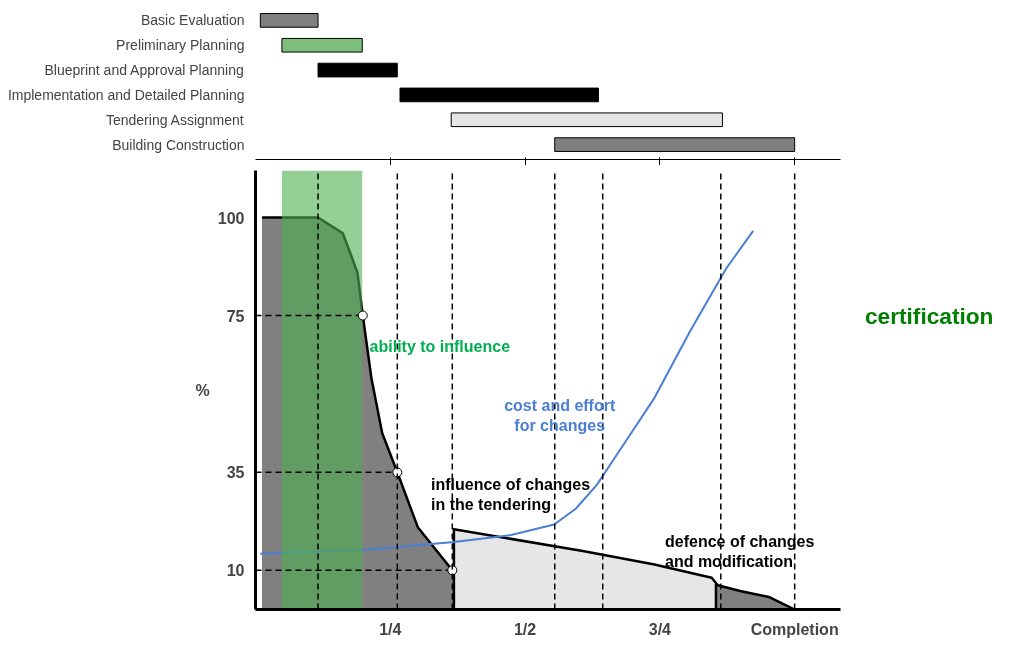 This screenshot has height=648, width=1036. I want to click on y-tick-label: Building Construction, so click(178, 144).